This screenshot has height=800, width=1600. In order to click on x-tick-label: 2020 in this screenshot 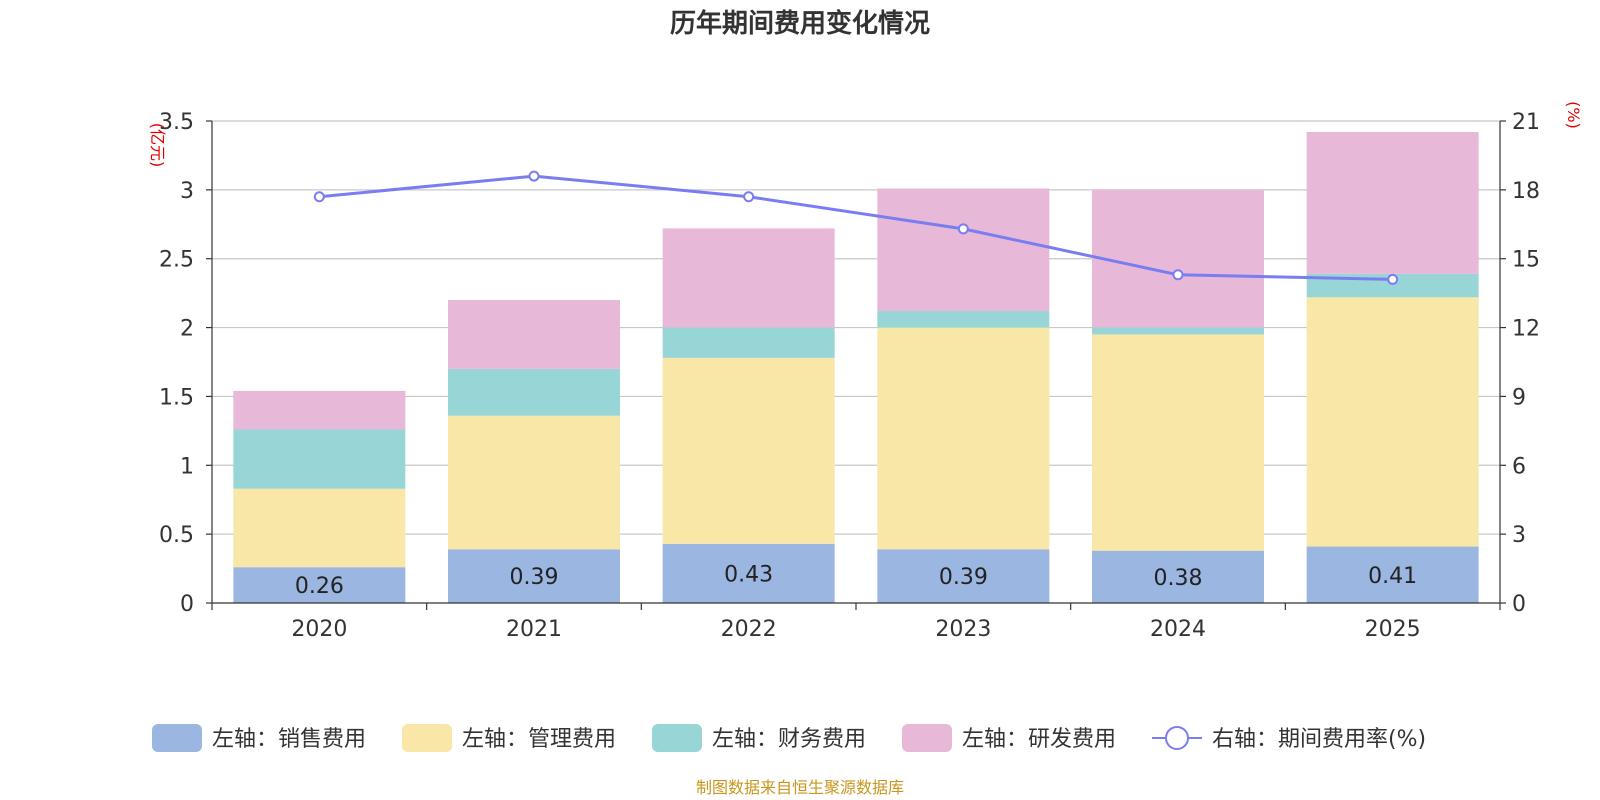, I will do `click(319, 629)`.